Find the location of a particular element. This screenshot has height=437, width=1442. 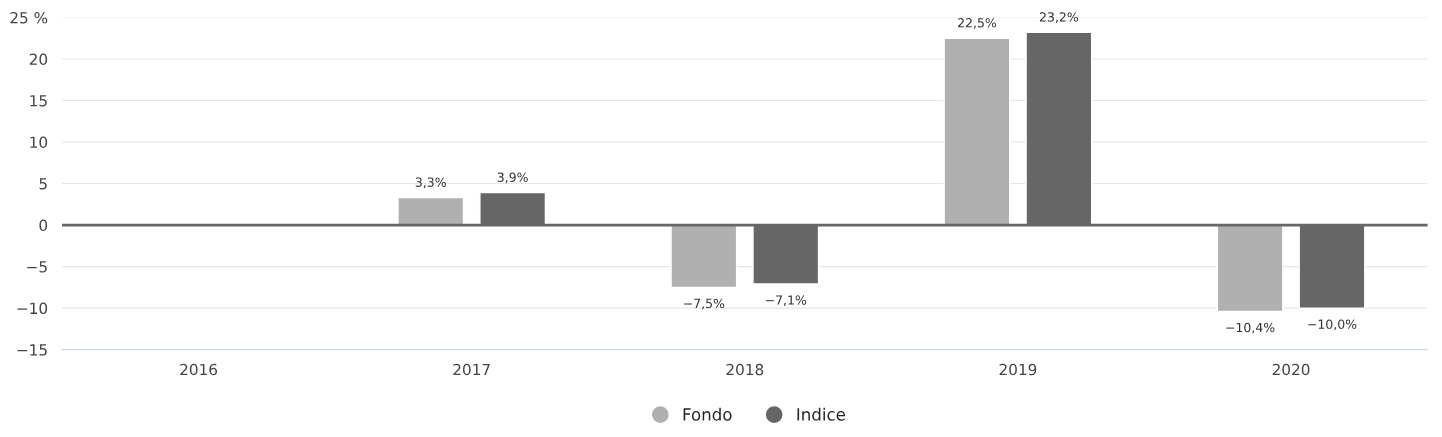

data-label: −7,5% is located at coordinates (704, 304).